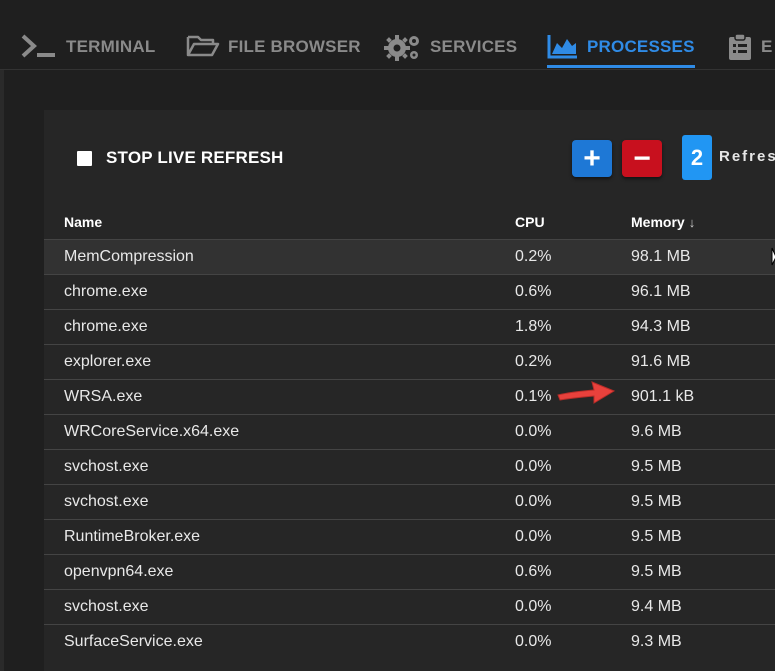  I want to click on live-refresh-checkbox, so click(84, 158).